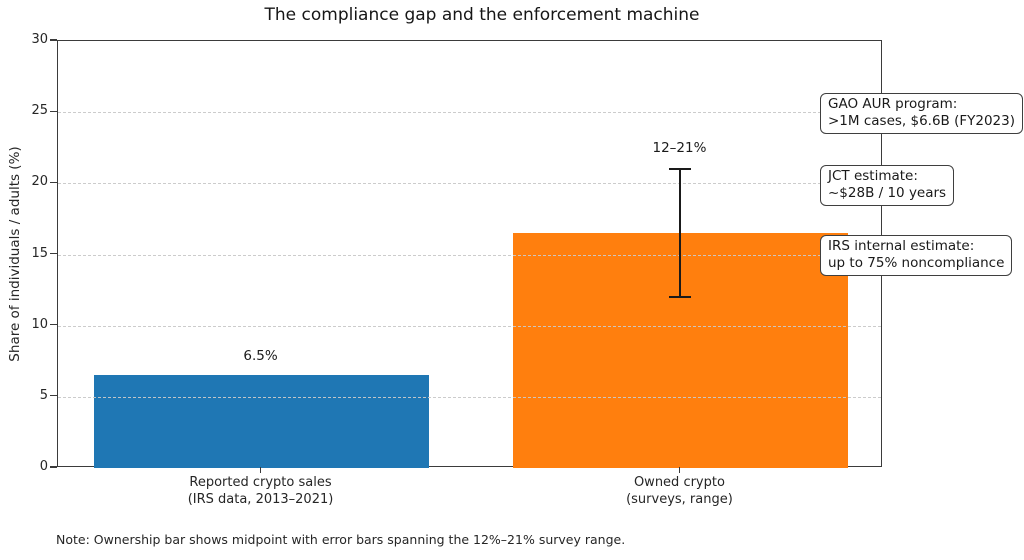 The width and height of the screenshot is (1024, 560). Describe the element at coordinates (43, 395) in the screenshot. I see `y-tick-label-5: 5` at that location.